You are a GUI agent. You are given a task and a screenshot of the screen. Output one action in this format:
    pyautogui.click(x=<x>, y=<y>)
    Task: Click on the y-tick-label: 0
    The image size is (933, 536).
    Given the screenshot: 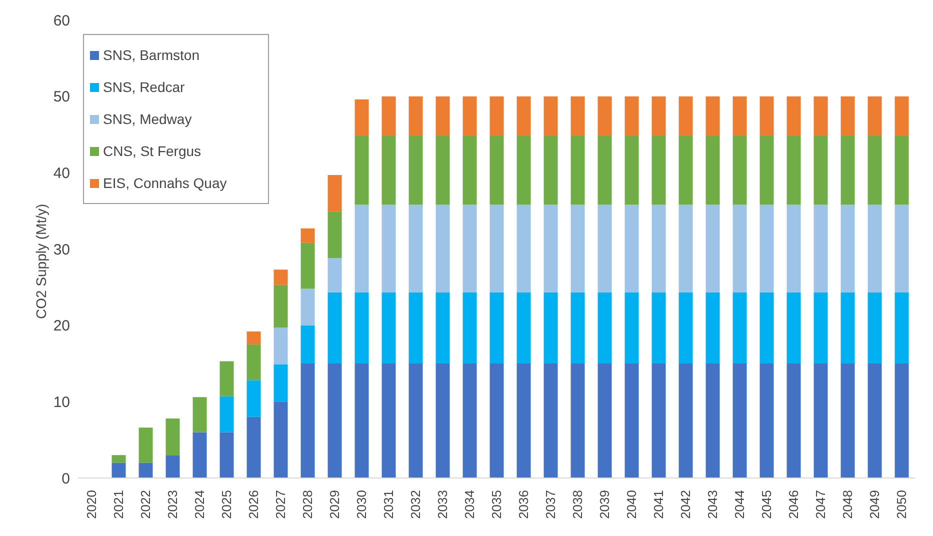 What is the action you would take?
    pyautogui.click(x=66, y=479)
    